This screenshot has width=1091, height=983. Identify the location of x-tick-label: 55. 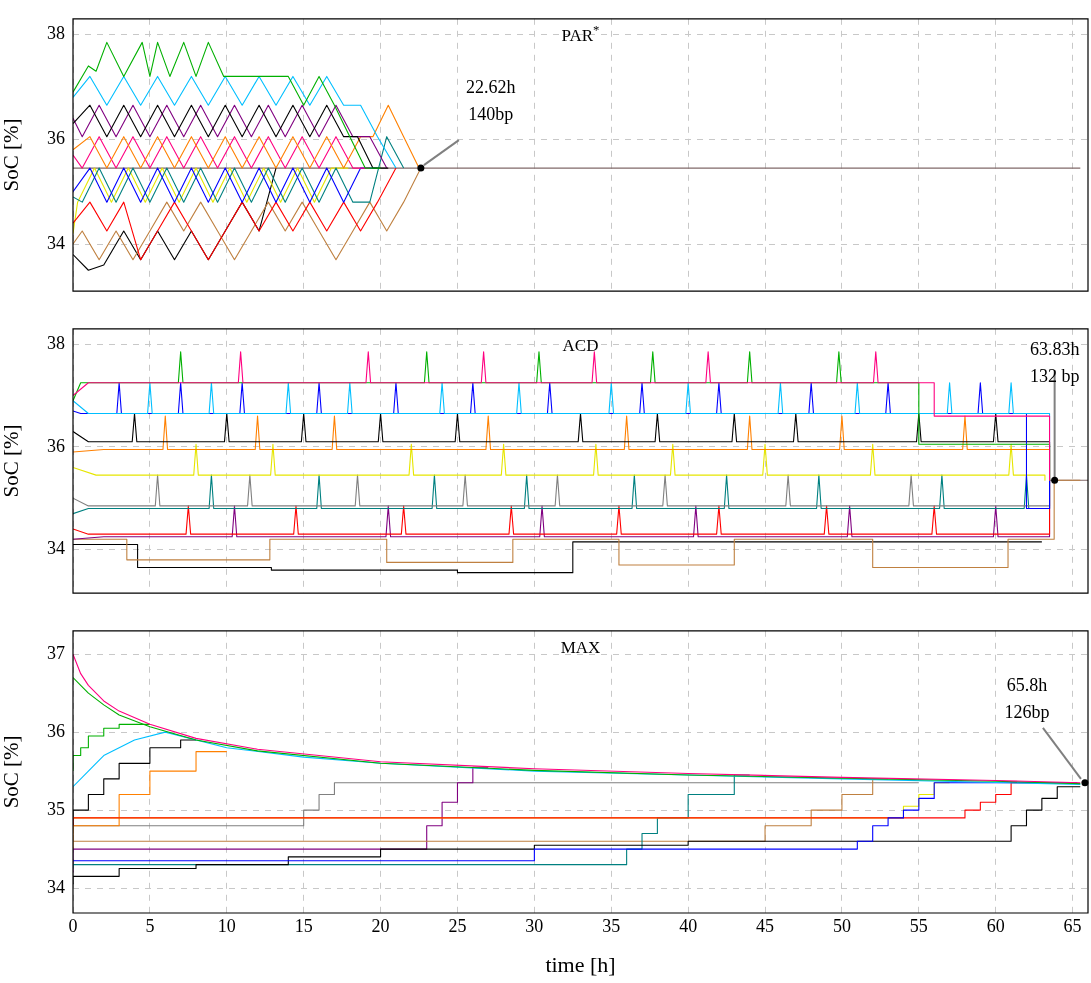
(918, 925).